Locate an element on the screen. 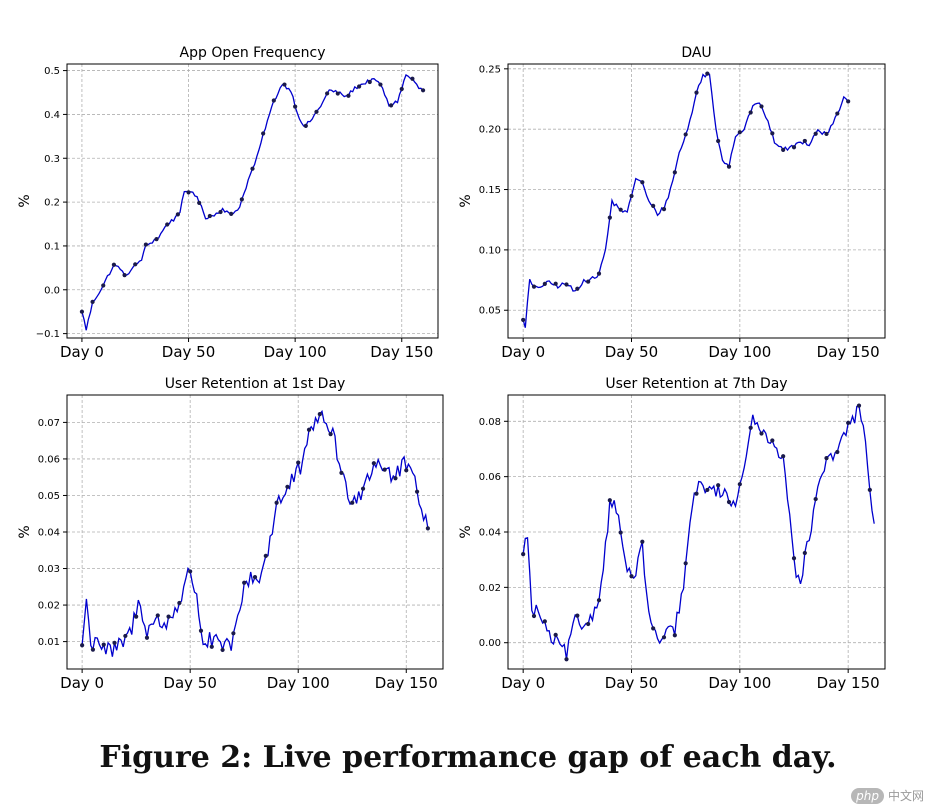 This screenshot has height=810, width=936. chart-title: User Retention at 1st Day is located at coordinates (255, 384).